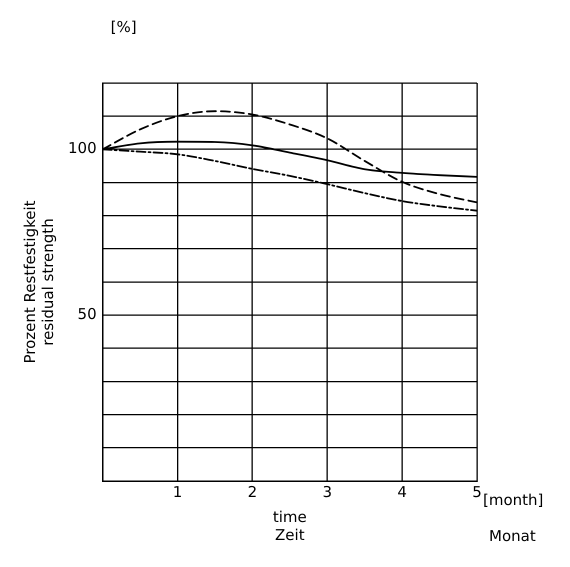 This screenshot has width=570, height=567. I want to click on x-tick-label: 2, so click(253, 491).